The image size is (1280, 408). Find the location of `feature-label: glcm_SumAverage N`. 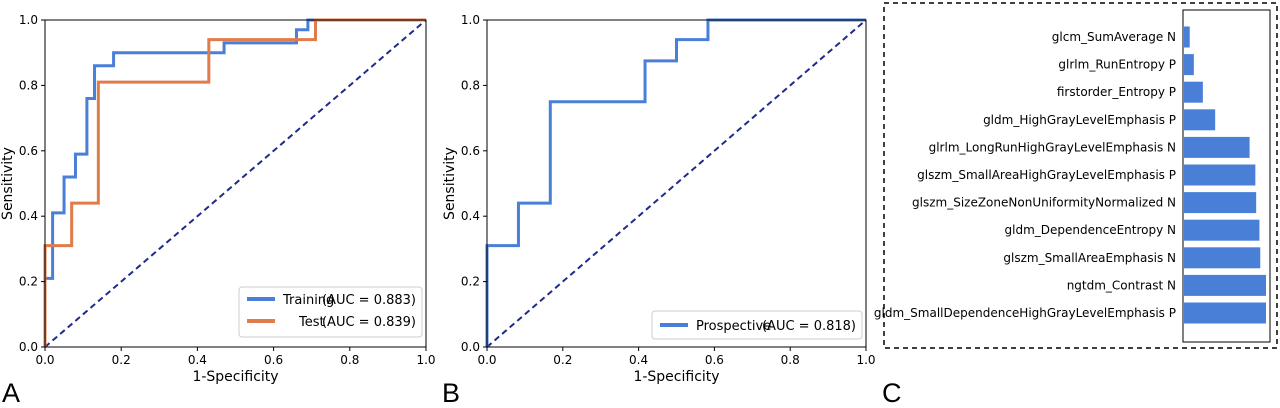

feature-label: glcm_SumAverage N is located at coordinates (1114, 37).